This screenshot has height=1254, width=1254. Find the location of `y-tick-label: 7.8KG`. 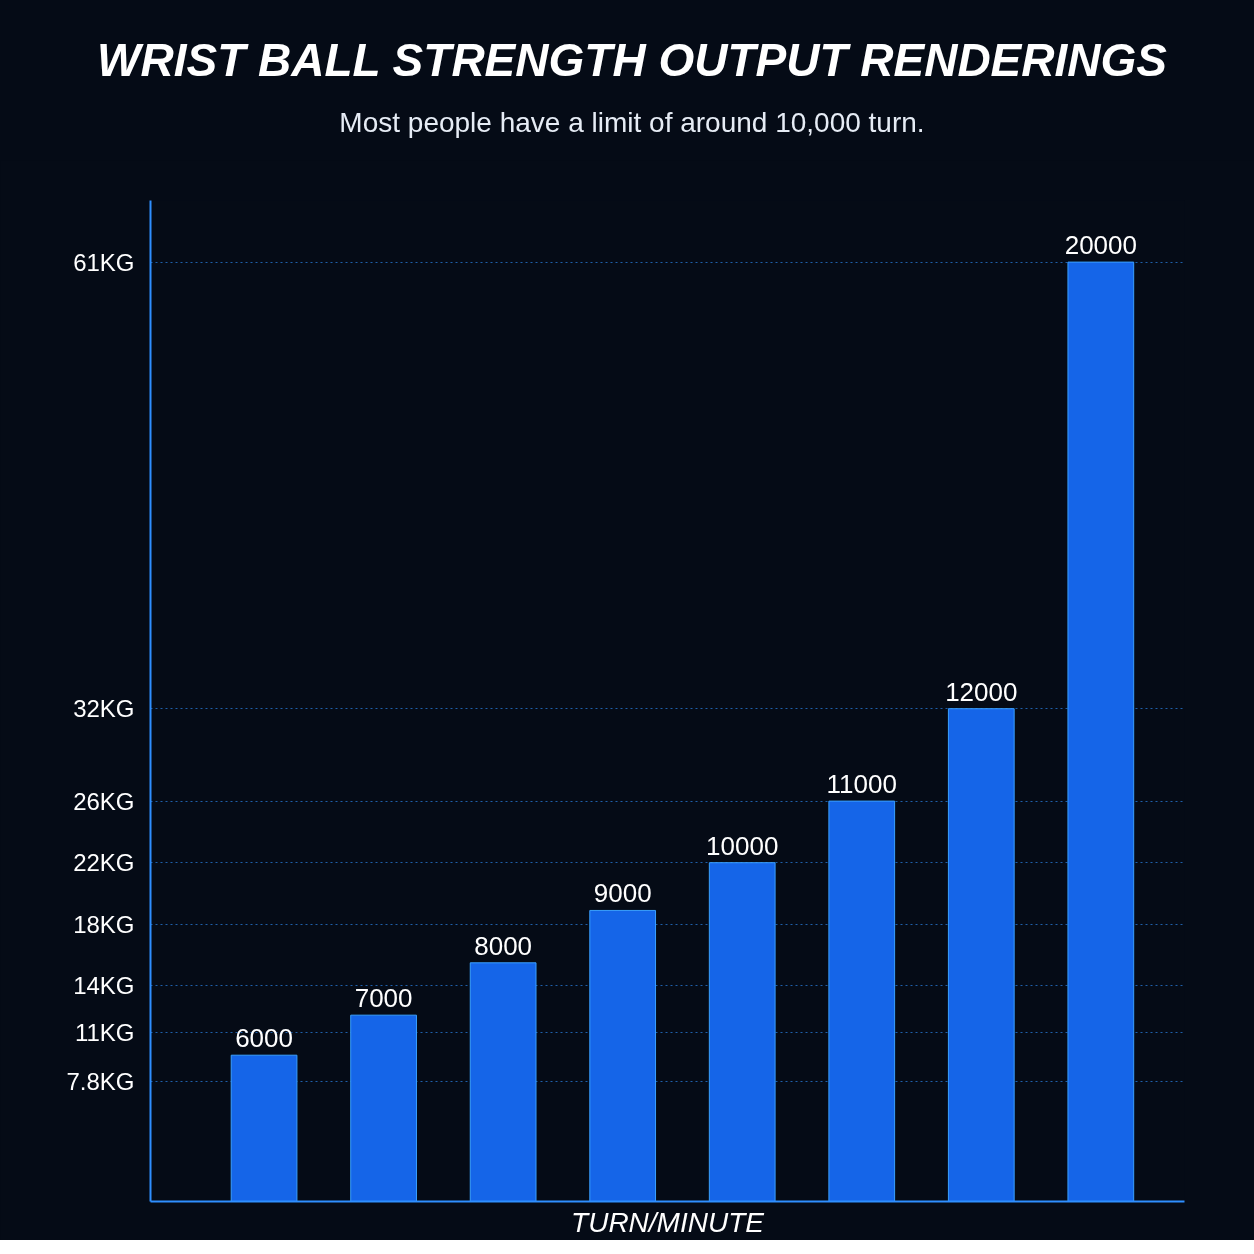

y-tick-label: 7.8KG is located at coordinates (100, 1081).